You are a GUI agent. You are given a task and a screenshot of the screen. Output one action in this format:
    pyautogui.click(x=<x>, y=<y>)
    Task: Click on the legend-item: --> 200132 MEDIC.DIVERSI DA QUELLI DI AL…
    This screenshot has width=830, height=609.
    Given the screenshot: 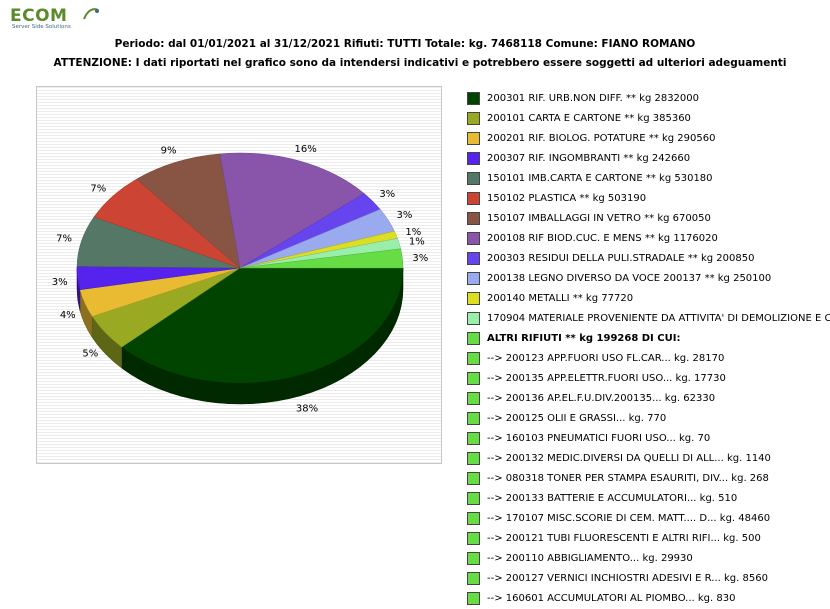 What is the action you would take?
    pyautogui.click(x=648, y=459)
    